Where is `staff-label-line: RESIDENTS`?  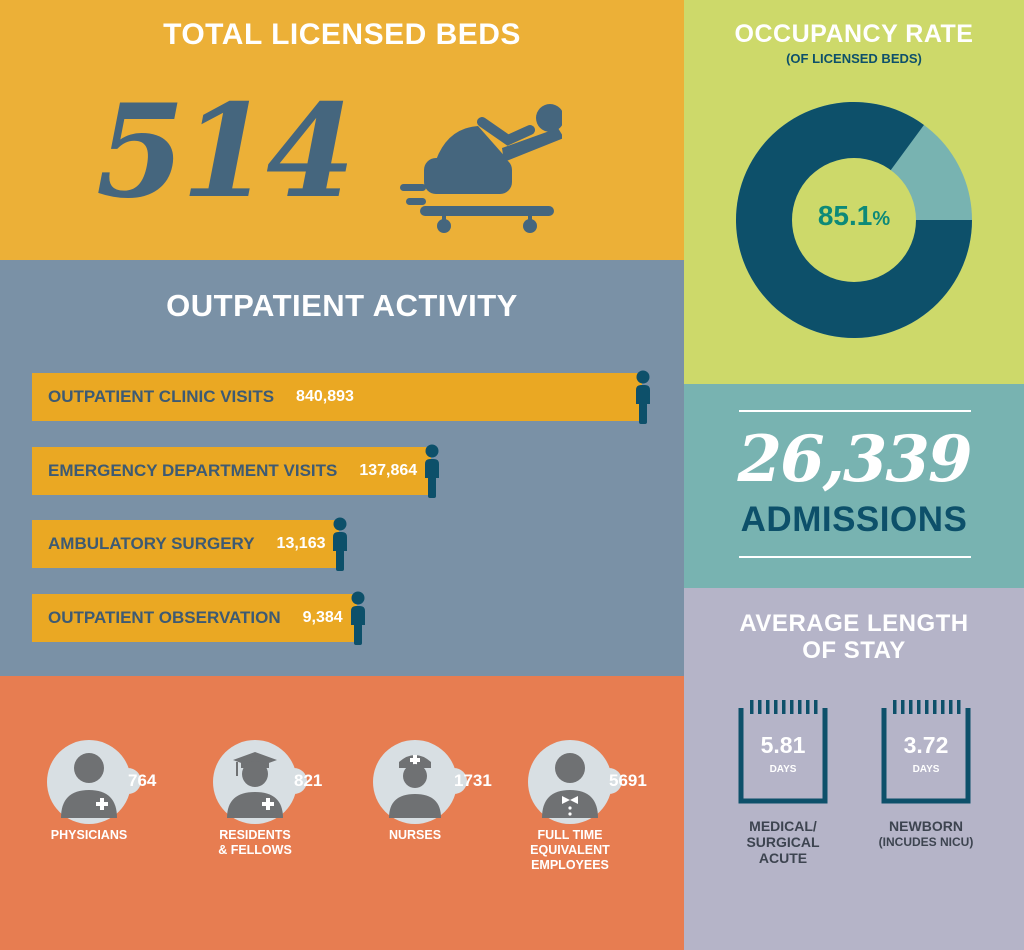 staff-label-line: RESIDENTS is located at coordinates (255, 835).